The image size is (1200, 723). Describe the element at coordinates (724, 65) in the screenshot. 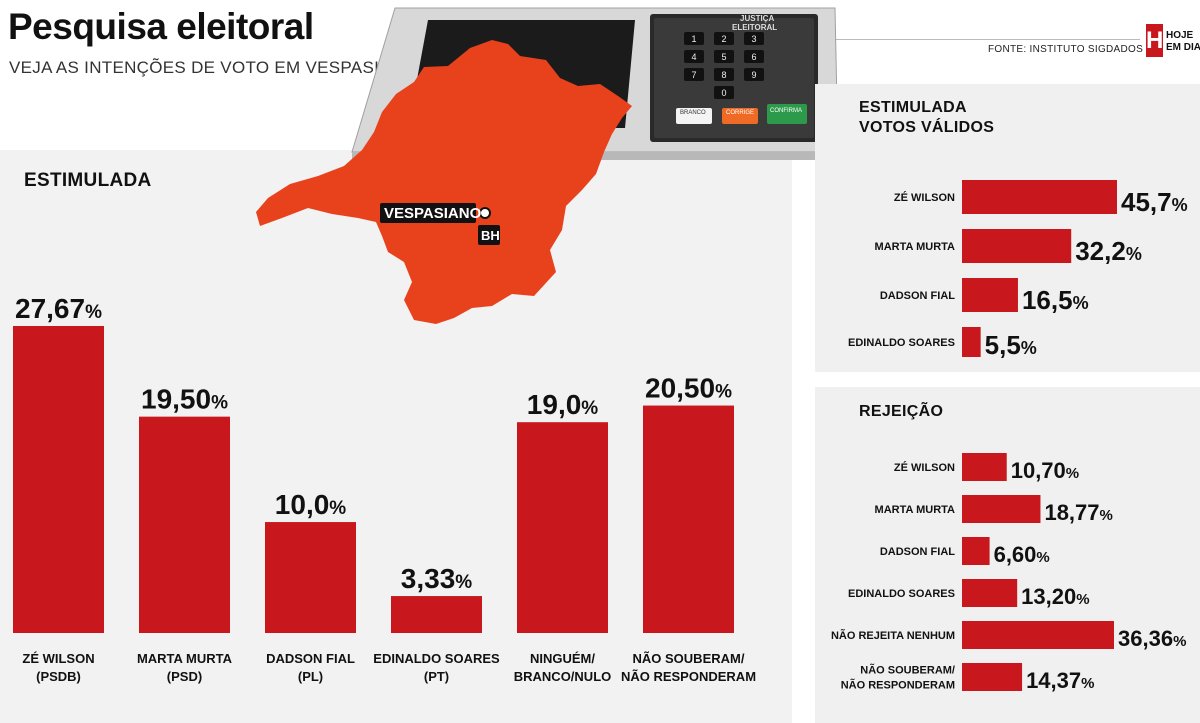

I see `machine-keypad: 1 2 3 4 5 6 7 8 9 0` at that location.